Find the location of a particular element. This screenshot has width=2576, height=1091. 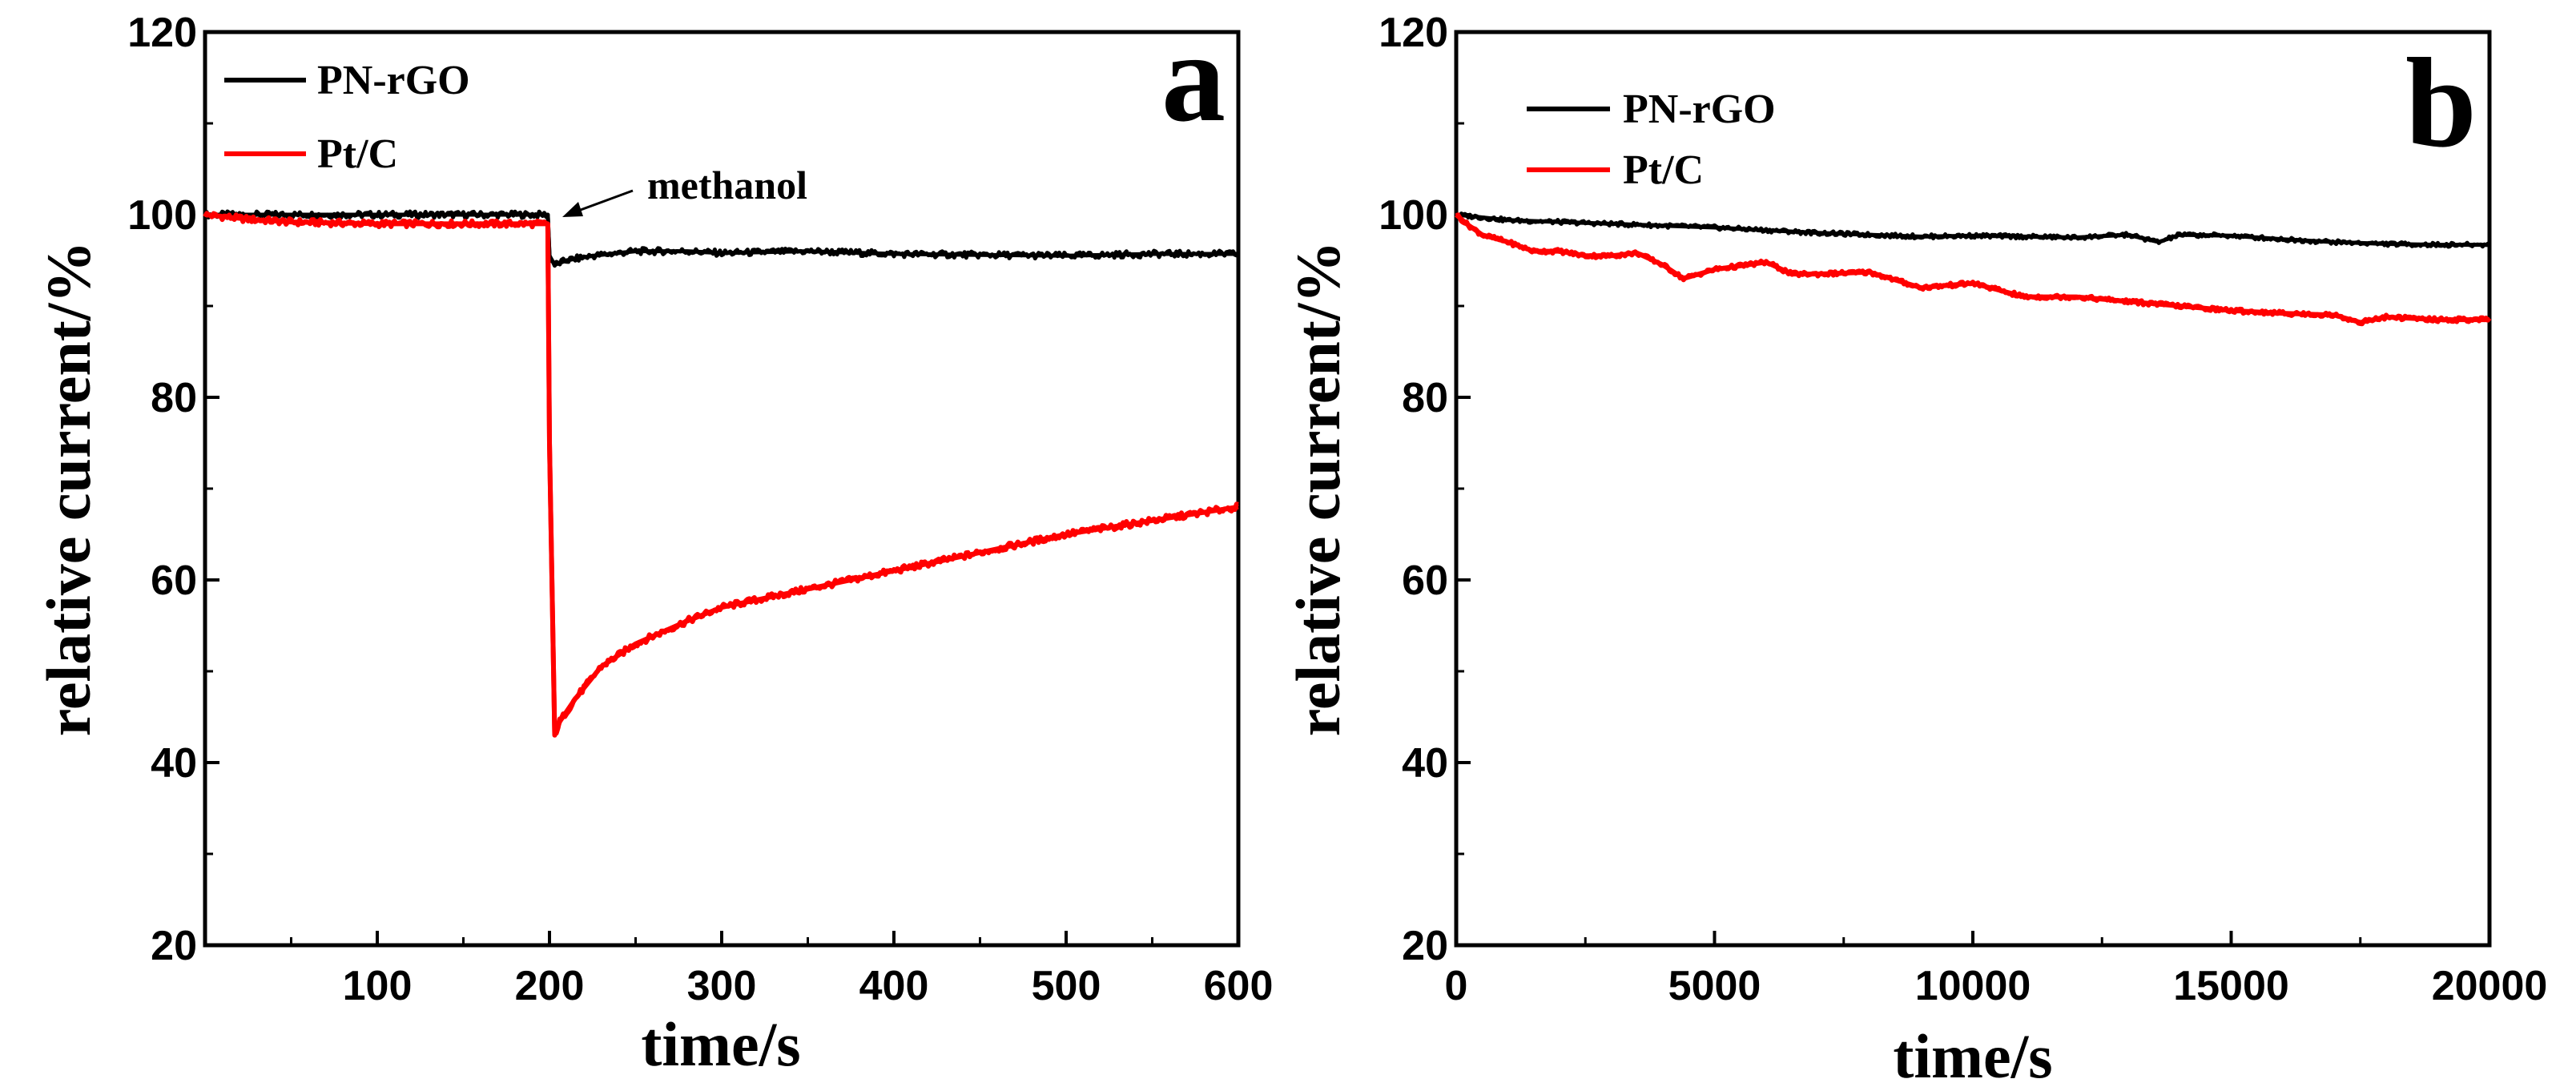

panel-b-y-axis-label: relative current/% is located at coordinates (1318, 489).